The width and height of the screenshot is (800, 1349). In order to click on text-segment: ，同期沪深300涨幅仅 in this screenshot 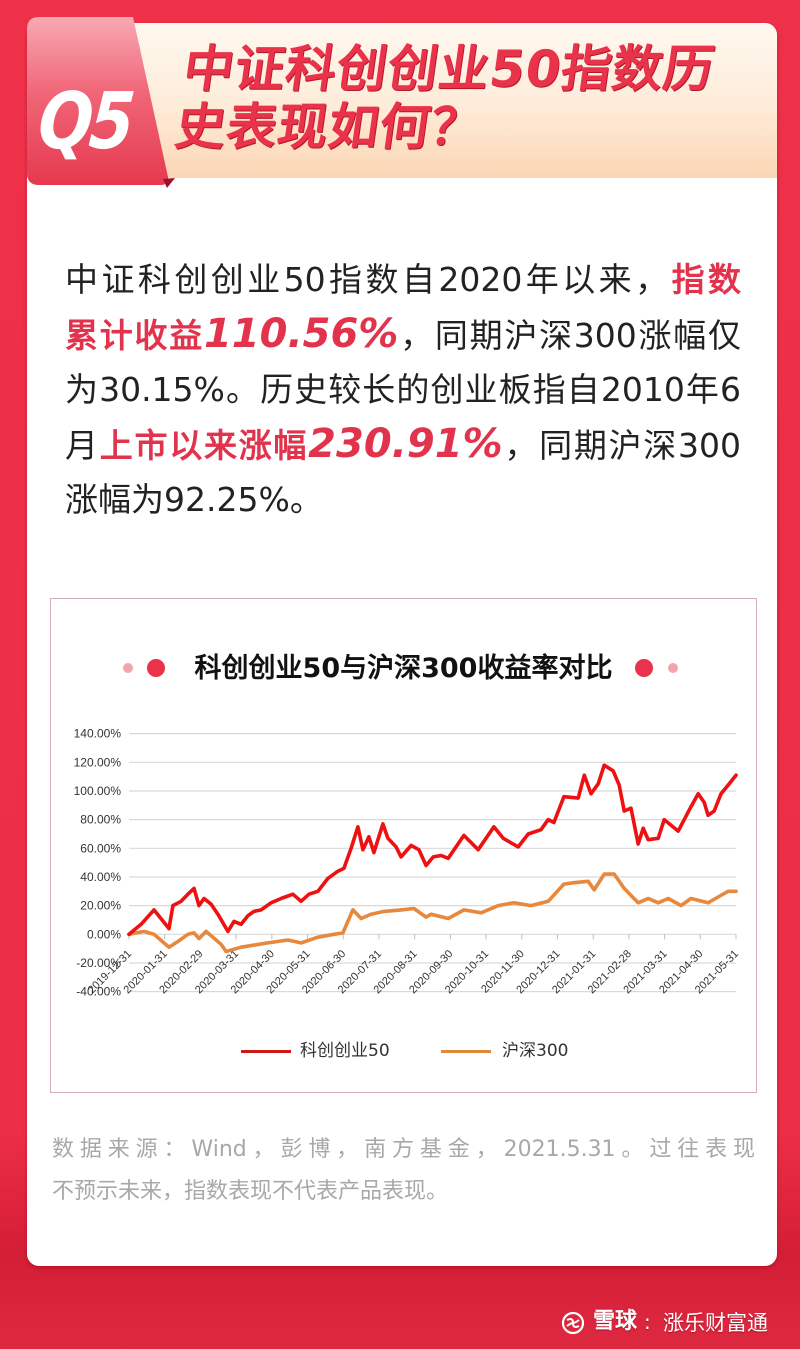, I will do `click(569, 335)`.